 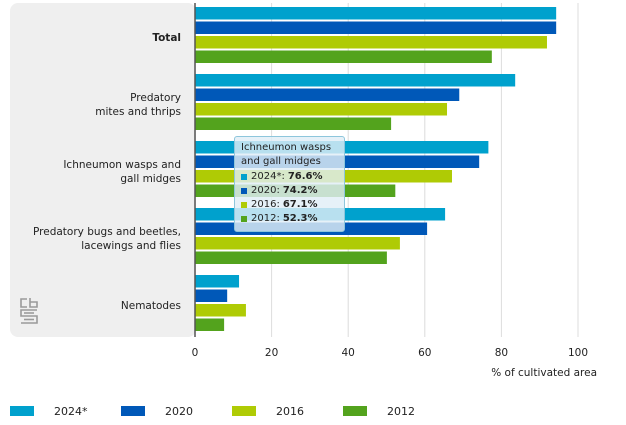 What do you see at coordinates (29, 311) in the screenshot?
I see `cbs-logo-icon` at bounding box center [29, 311].